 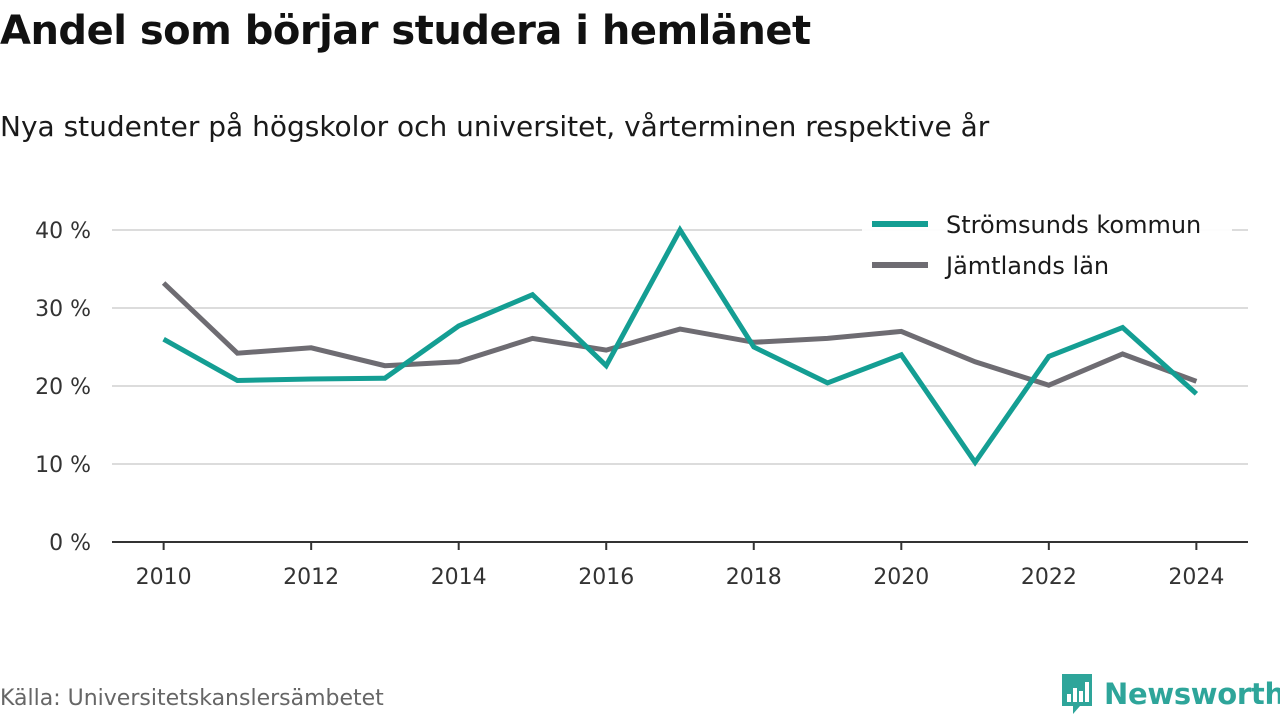 What do you see at coordinates (1073, 225) in the screenshot?
I see `legend-label: Strömsunds kommun` at bounding box center [1073, 225].